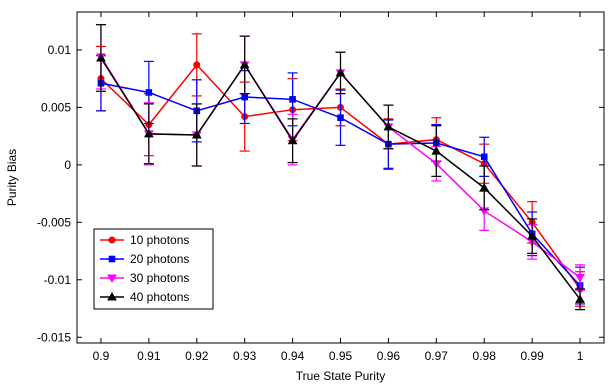 Image resolution: width=608 pixels, height=390 pixels. What do you see at coordinates (159, 259) in the screenshot?
I see `legend-label: 20 photons` at bounding box center [159, 259].